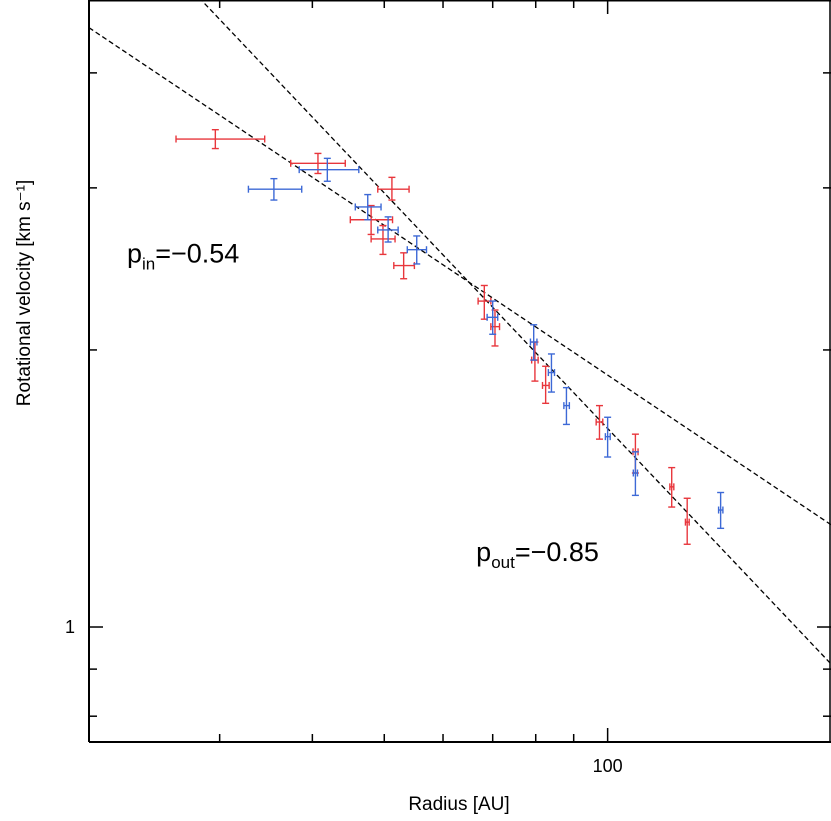 This screenshot has width=831, height=821. What do you see at coordinates (70, 627) in the screenshot?
I see `y-tick-label: 1` at bounding box center [70, 627].